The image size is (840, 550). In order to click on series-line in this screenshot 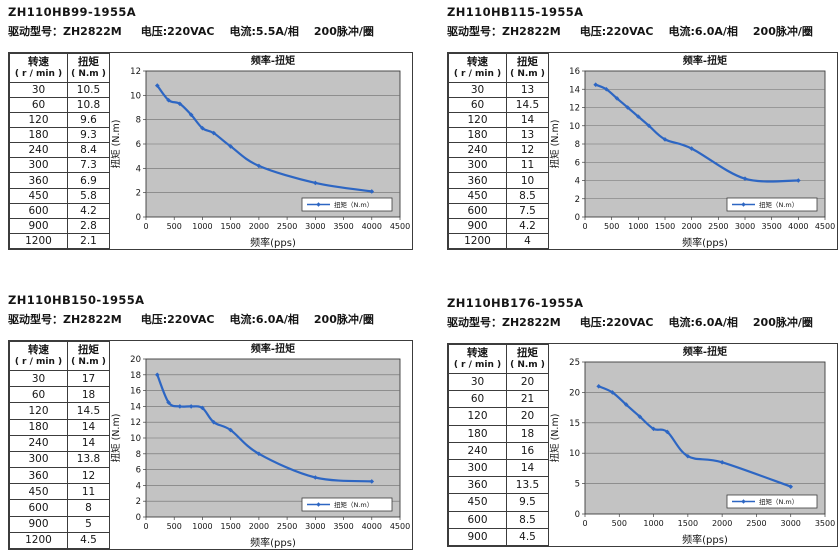, I will do `click(264, 428)`.